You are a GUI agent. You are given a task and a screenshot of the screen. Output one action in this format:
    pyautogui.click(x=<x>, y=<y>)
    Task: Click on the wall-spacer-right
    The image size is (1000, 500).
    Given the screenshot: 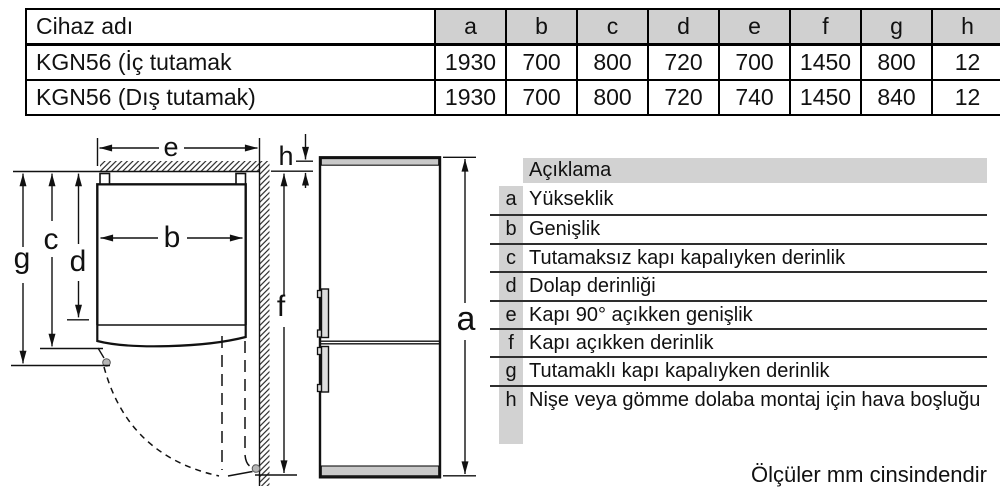 What is the action you would take?
    pyautogui.click(x=241, y=178)
    